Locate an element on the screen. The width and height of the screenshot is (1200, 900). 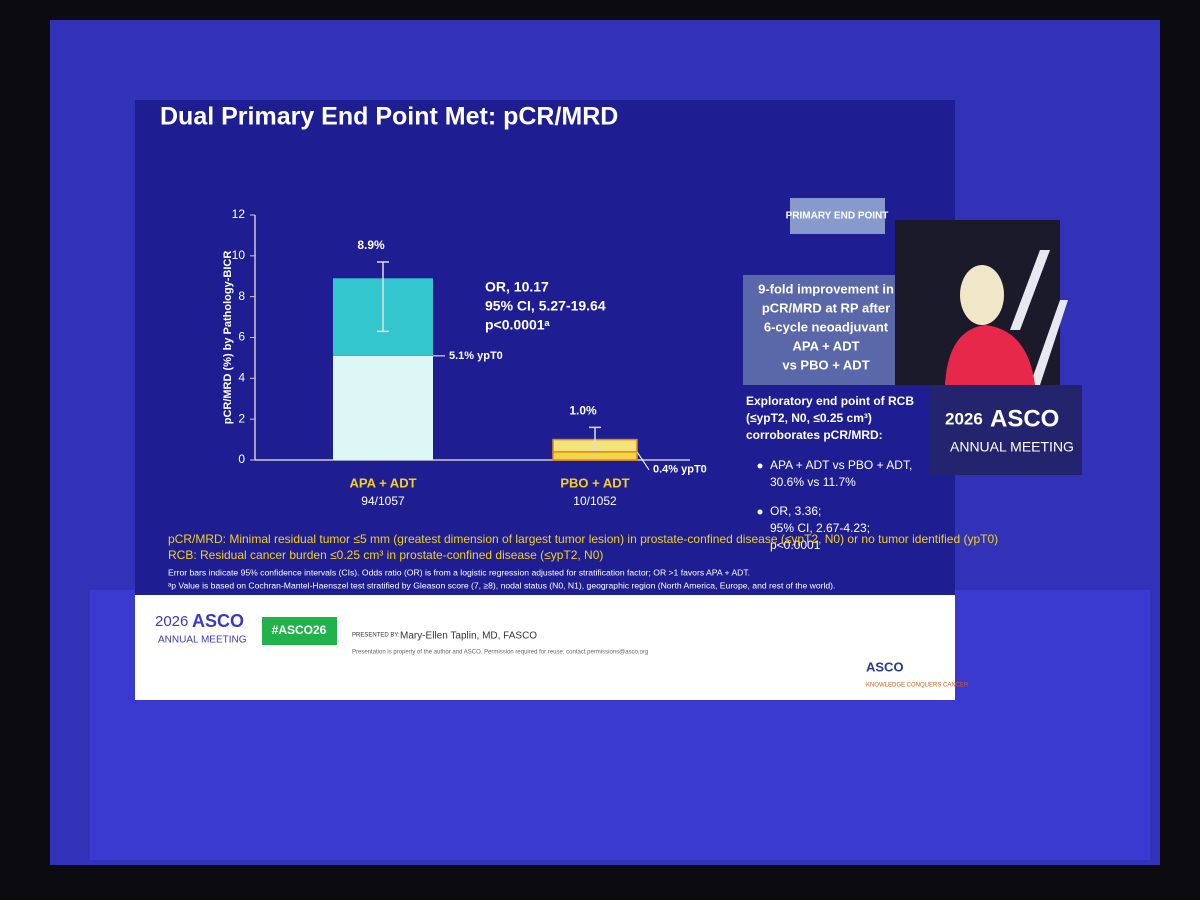
footer is located at coordinates (545, 647).